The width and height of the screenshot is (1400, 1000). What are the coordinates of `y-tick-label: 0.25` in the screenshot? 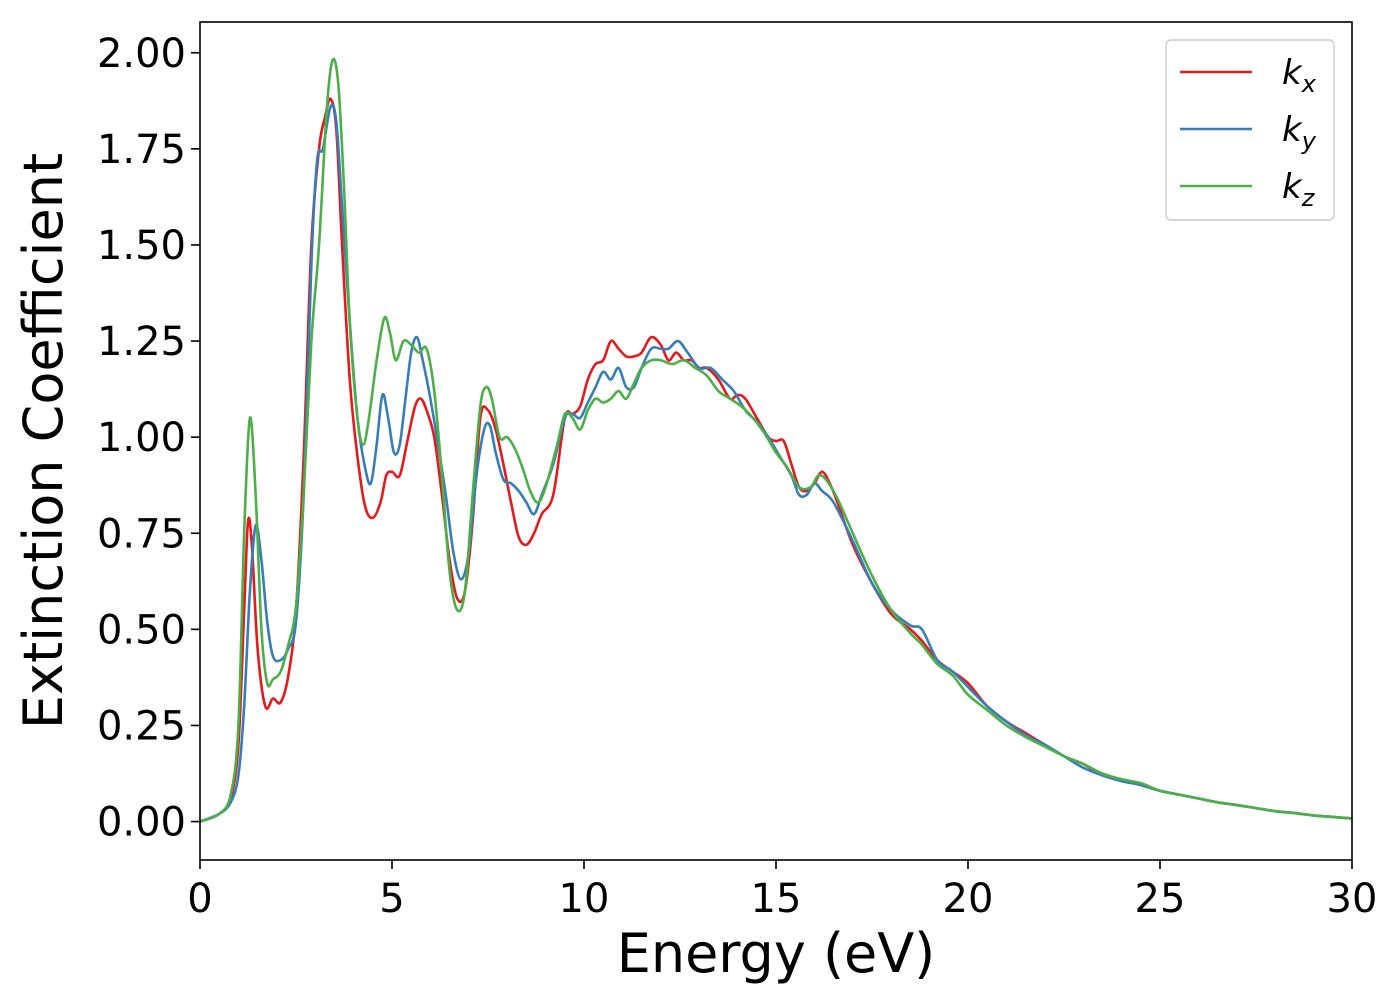 It's located at (141, 726).